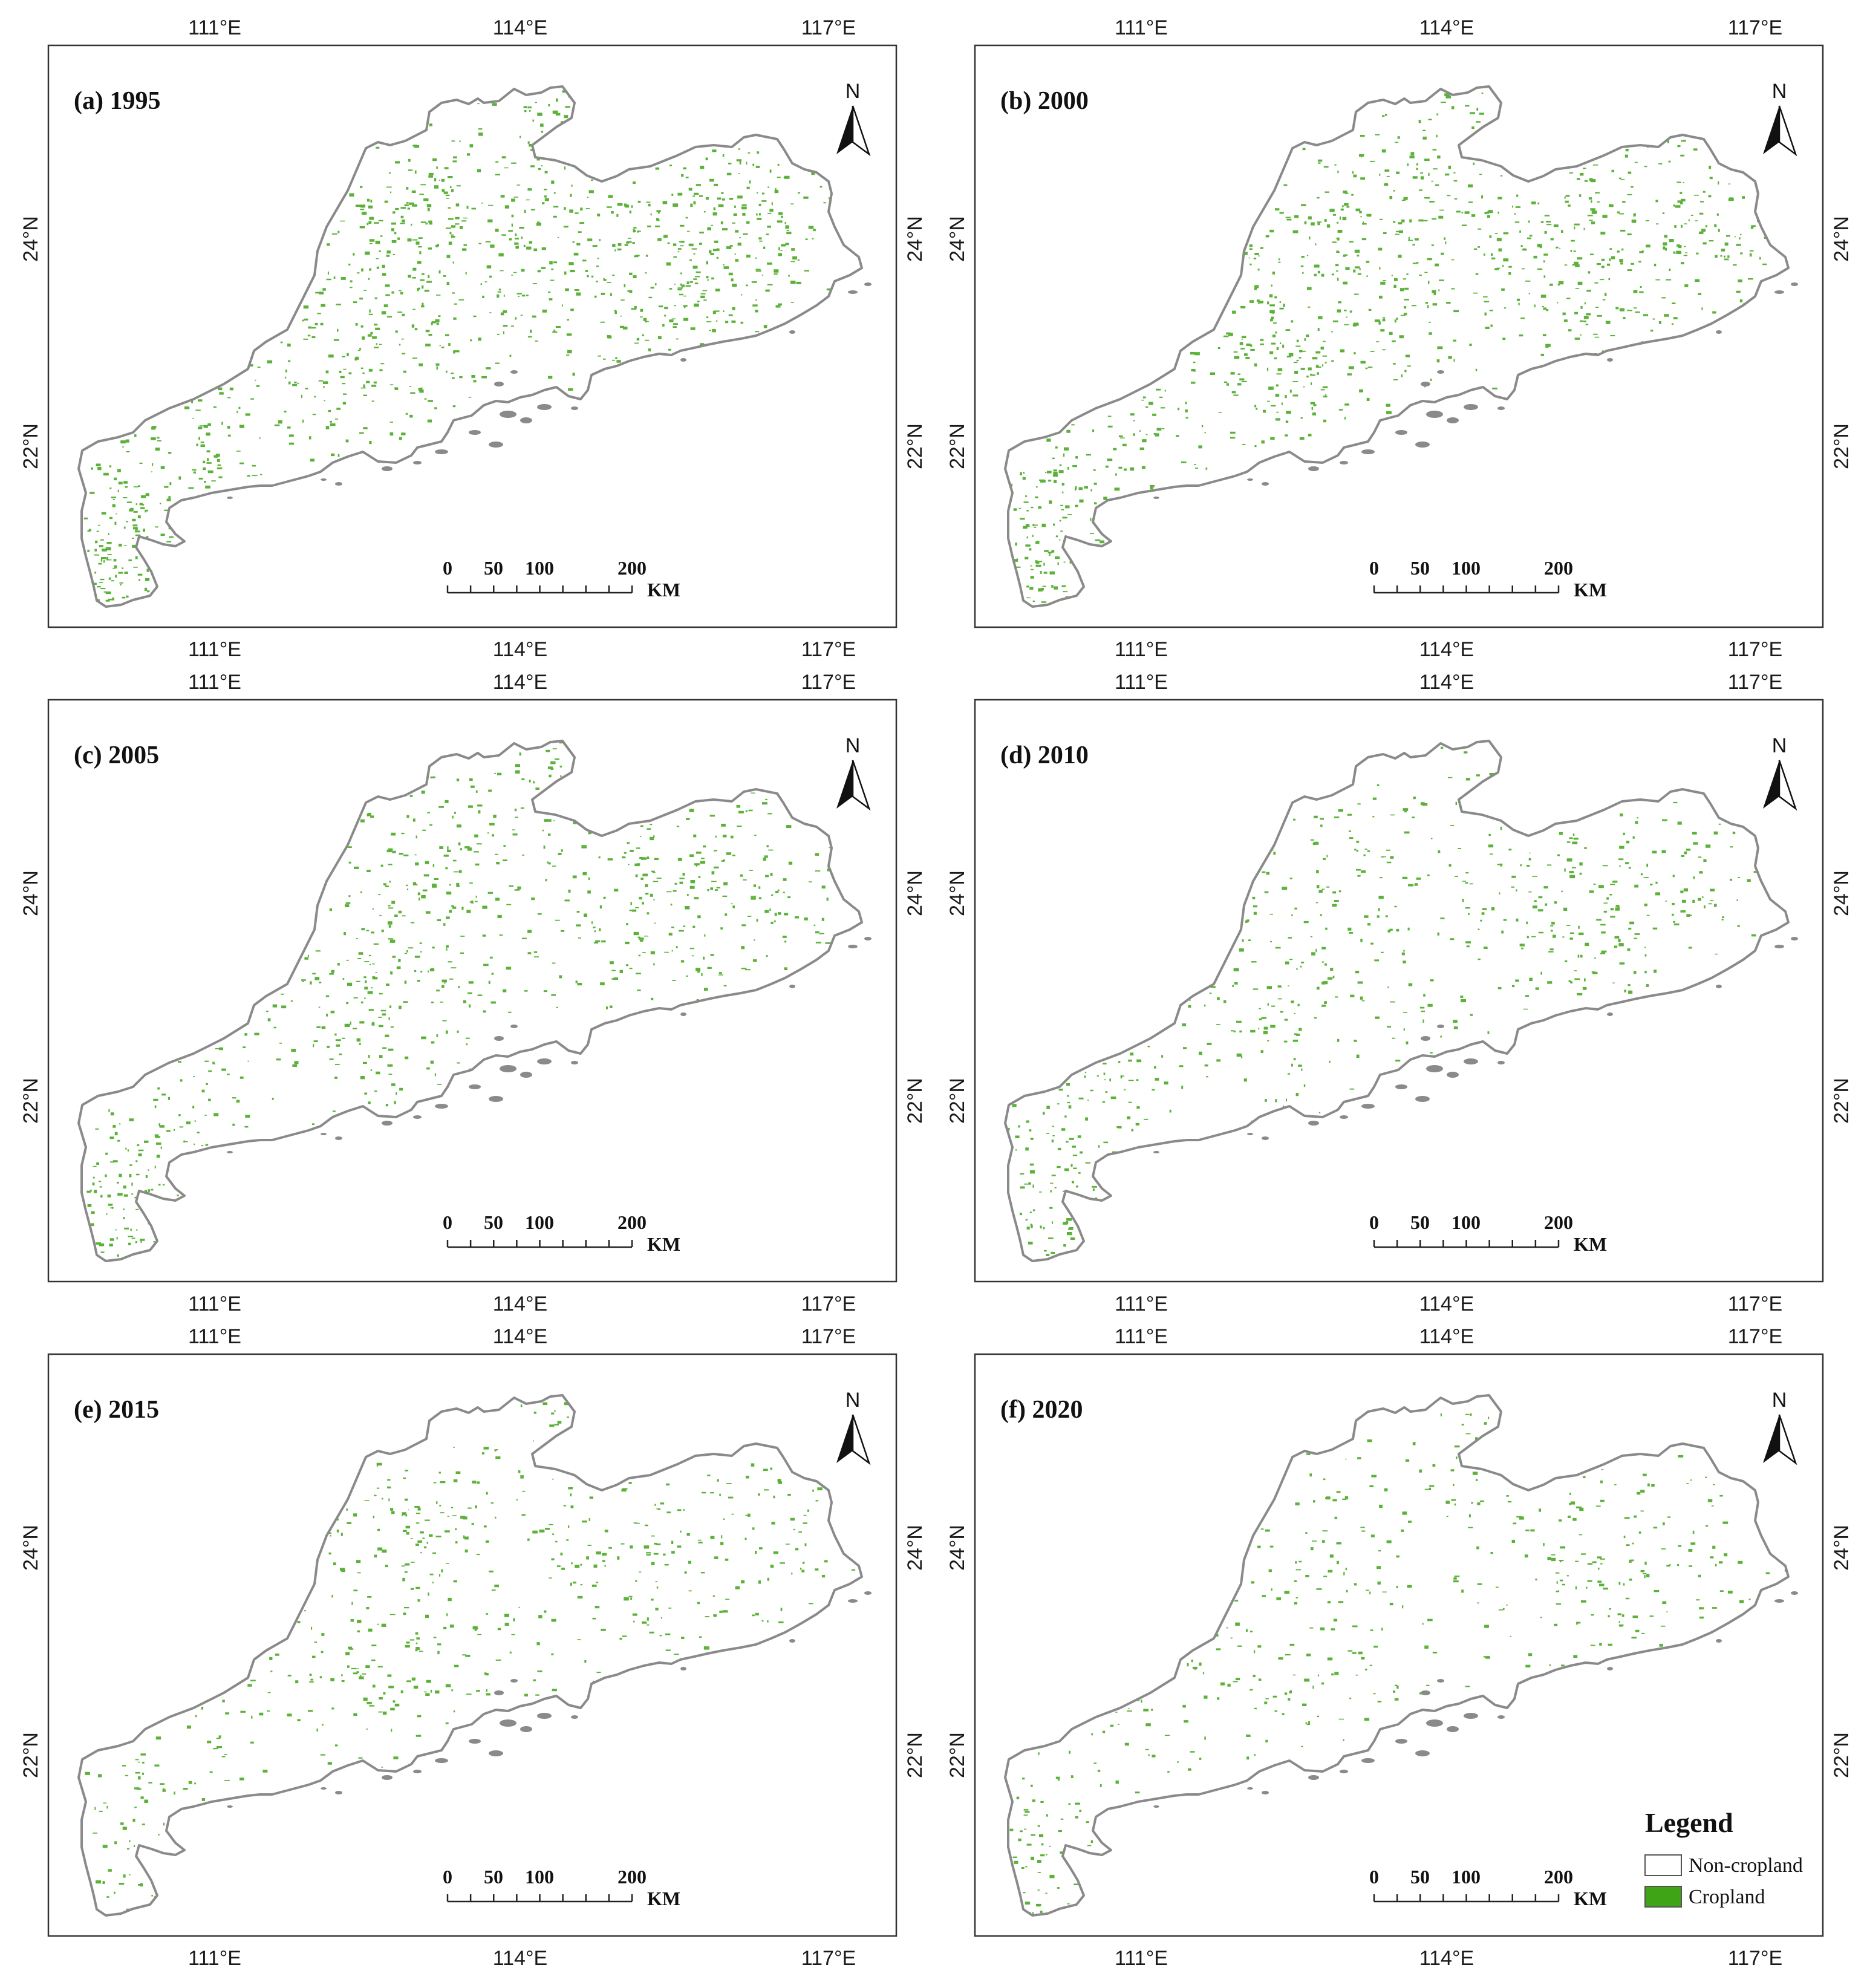 The height and width of the screenshot is (1988, 1867). I want to click on panel-title: (b) 2000, so click(1044, 101).